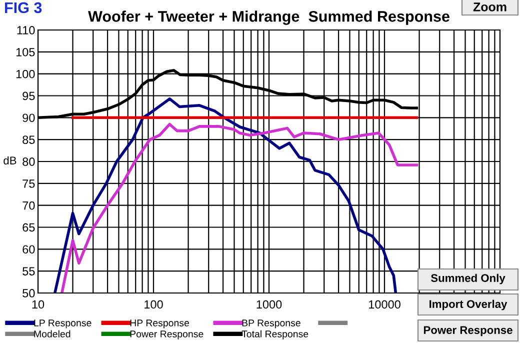 The height and width of the screenshot is (343, 520). I want to click on y-tick-label: 50, so click(28, 293).